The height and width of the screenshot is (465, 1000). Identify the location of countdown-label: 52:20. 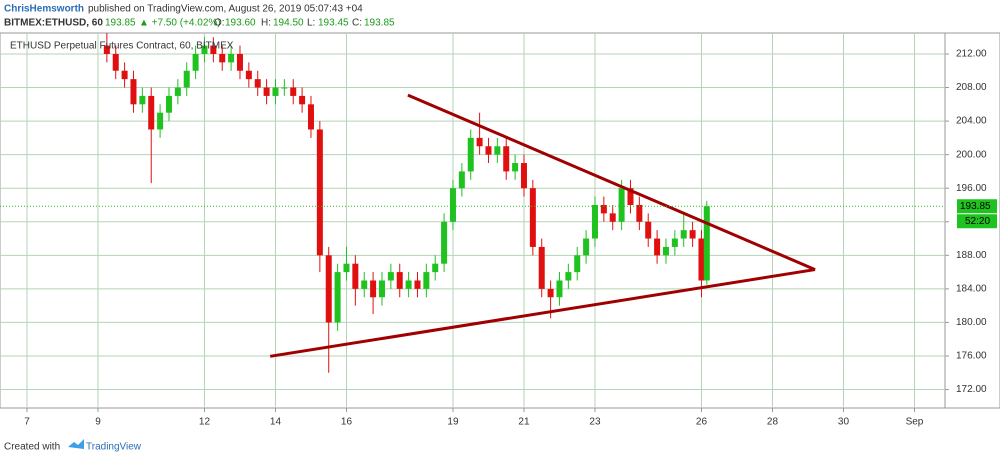
(977, 221).